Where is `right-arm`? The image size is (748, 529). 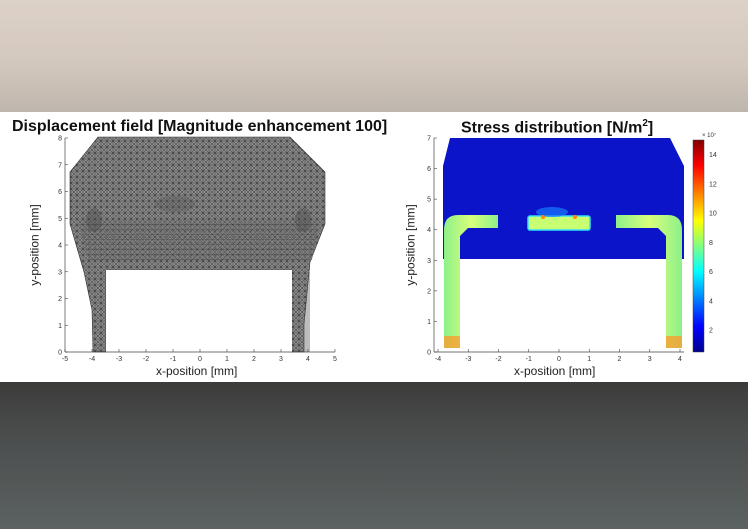
right-arm is located at coordinates (649, 281).